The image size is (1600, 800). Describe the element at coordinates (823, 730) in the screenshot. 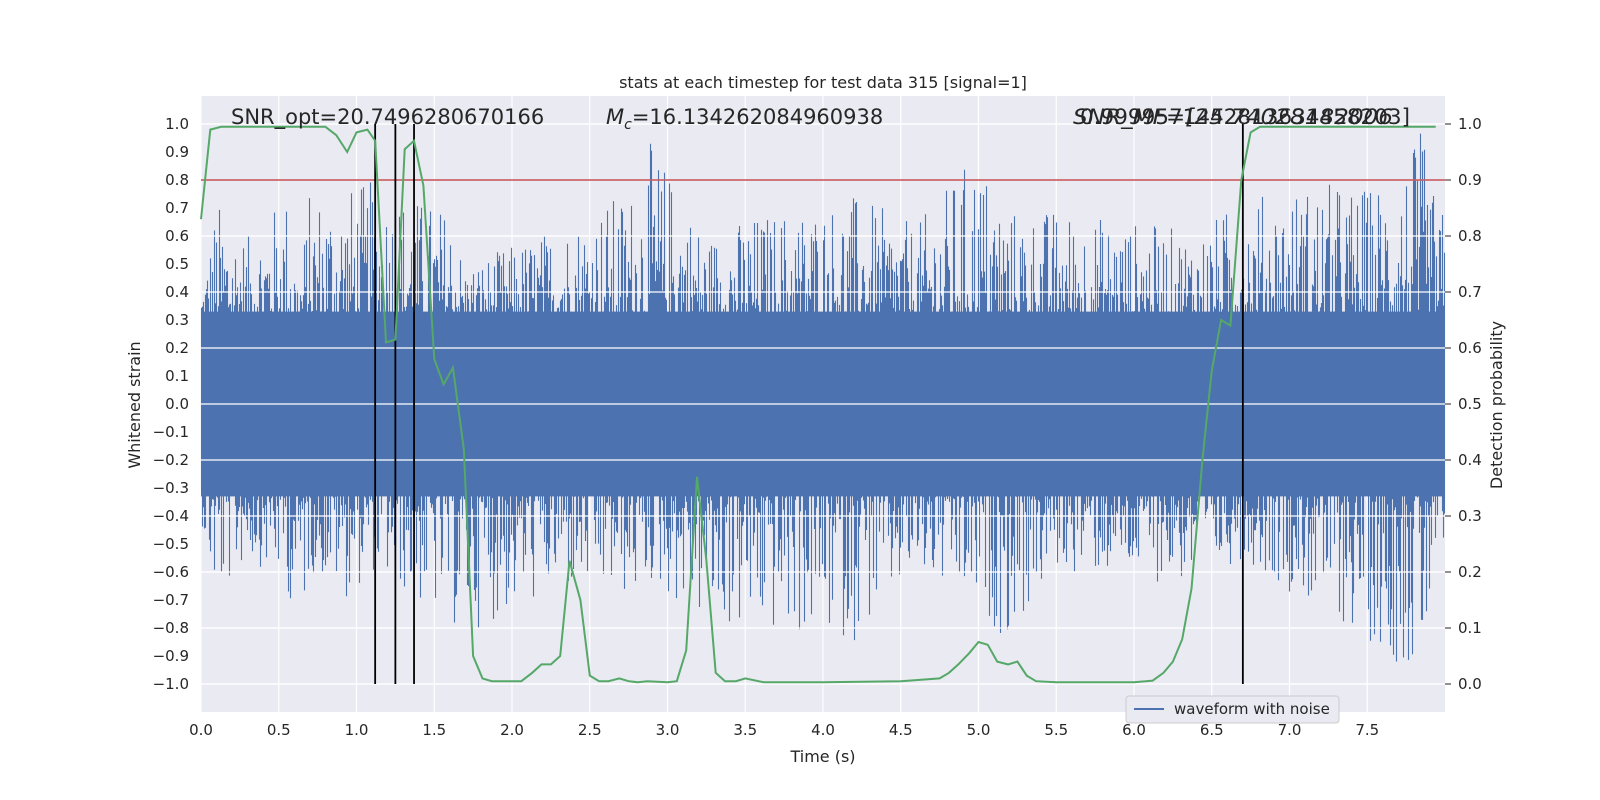

I see `x-tick-label: 4.0` at that location.